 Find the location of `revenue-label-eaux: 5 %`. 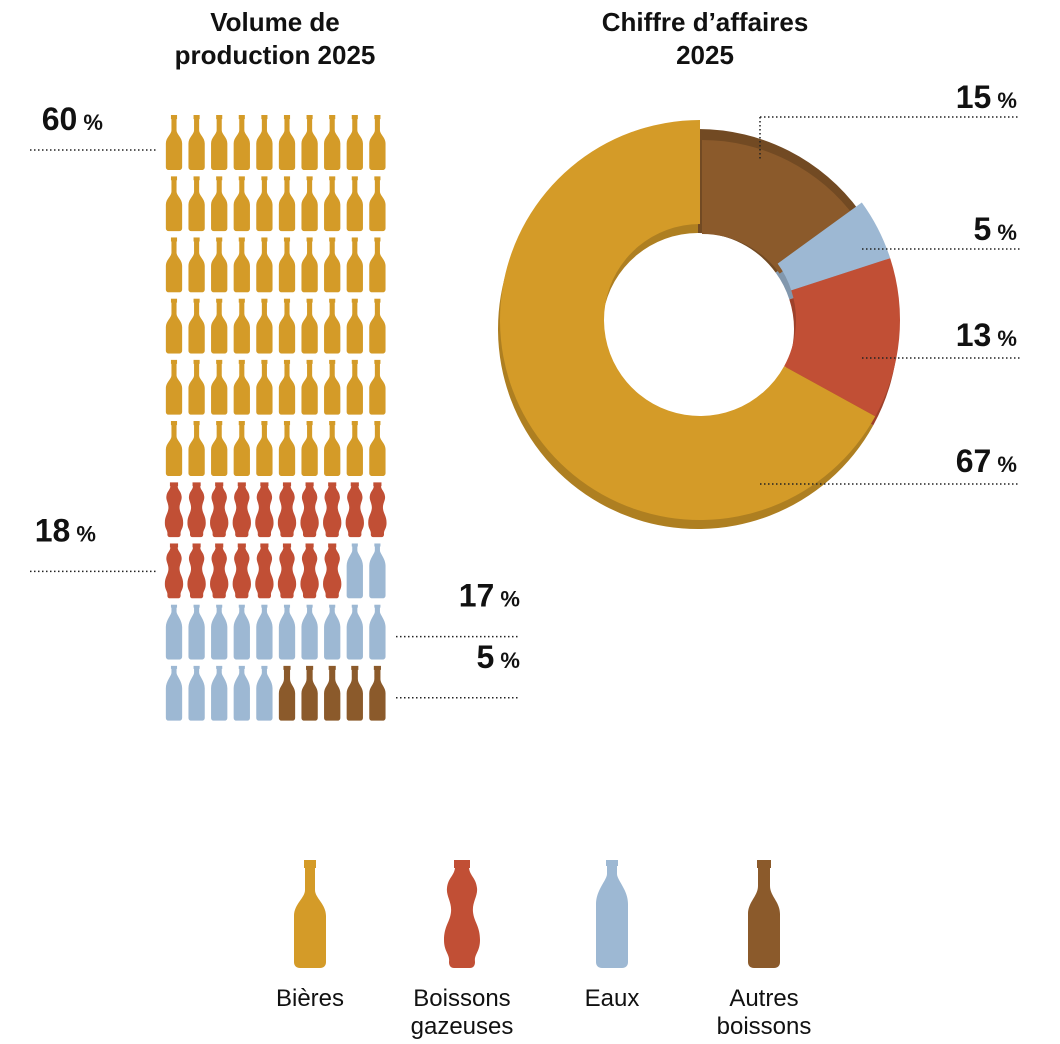

revenue-label-eaux: 5 % is located at coordinates (995, 229).